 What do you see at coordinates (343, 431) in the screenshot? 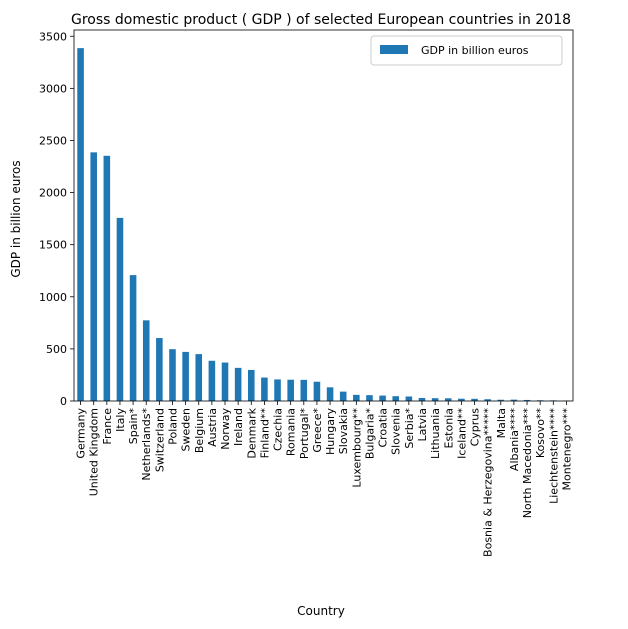
I see `x-tick-label: Slovakia` at bounding box center [343, 431].